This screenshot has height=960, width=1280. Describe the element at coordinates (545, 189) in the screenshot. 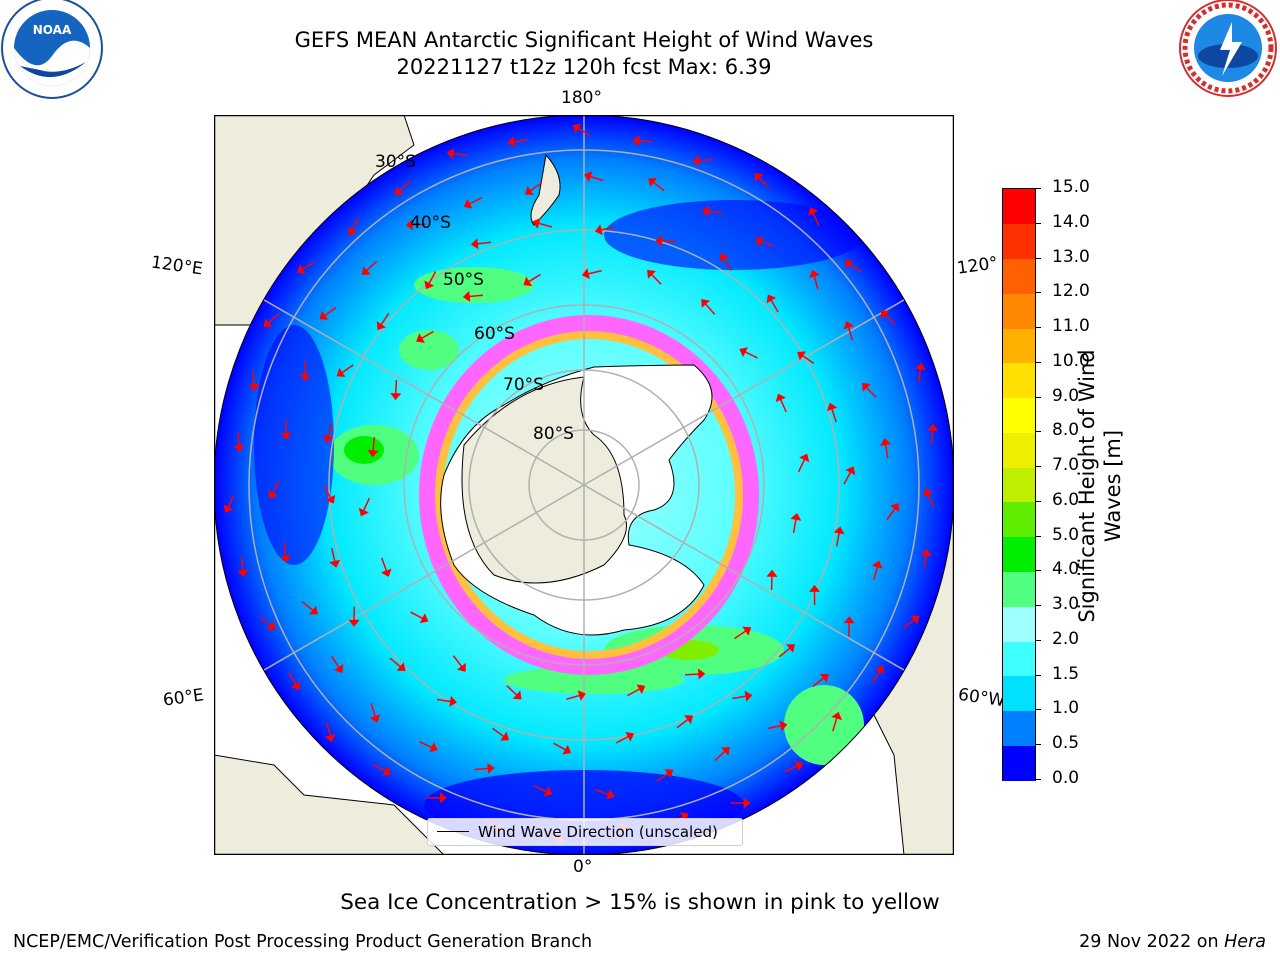

I see `new-zealand-land` at that location.